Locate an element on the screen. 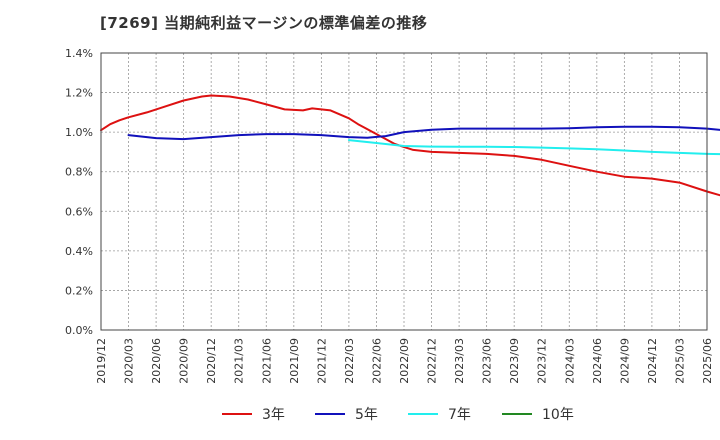 The width and height of the screenshot is (720, 440). x-tick-label: 2024/03 is located at coordinates (569, 361).